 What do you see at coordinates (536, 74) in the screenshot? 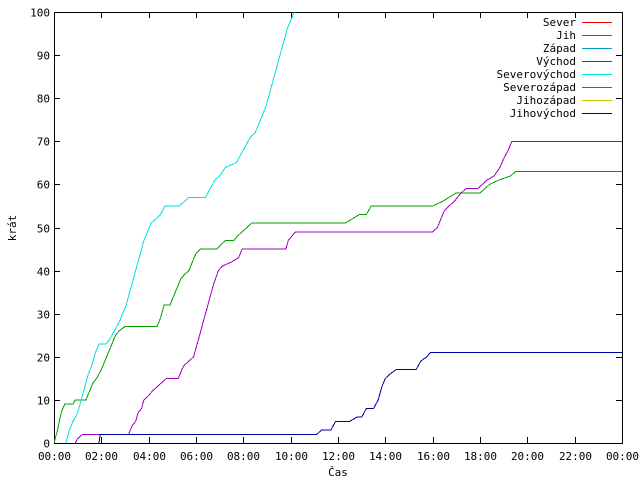
I see `legend-label: Severovýchod` at bounding box center [536, 74].